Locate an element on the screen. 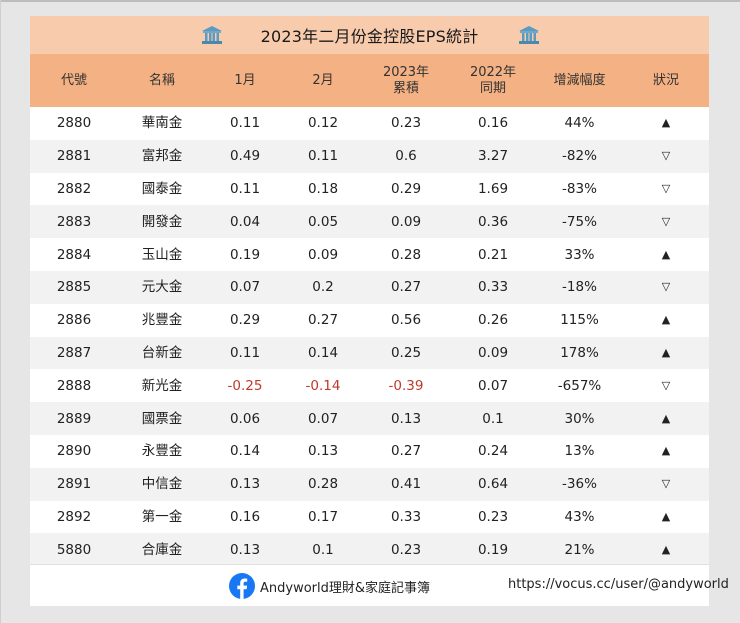 Image resolution: width=740 pixels, height=623 pixels. cell-change: 21% is located at coordinates (579, 549).